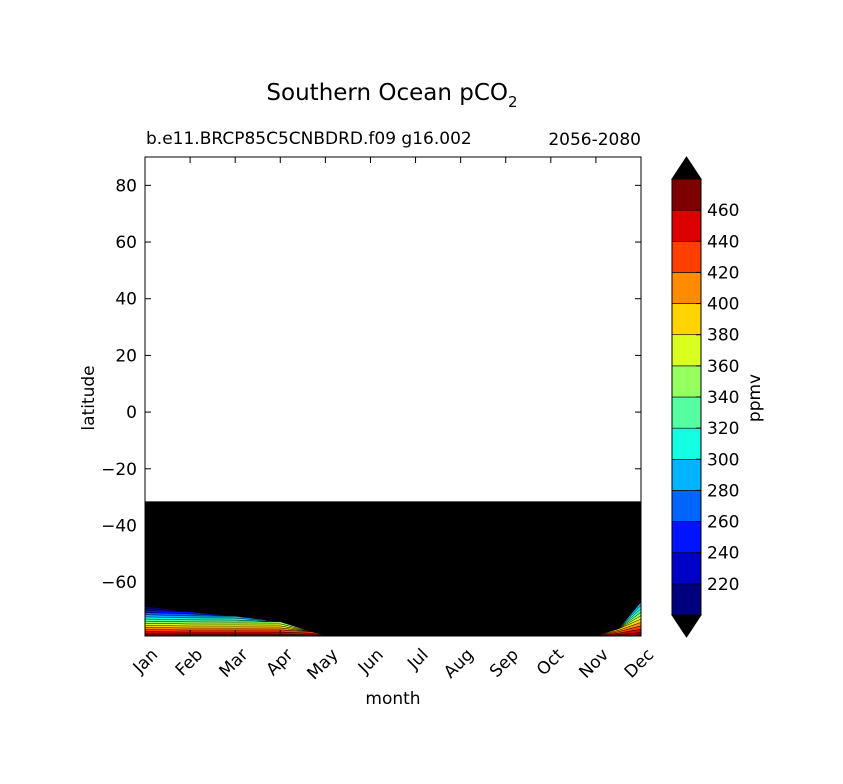 The width and height of the screenshot is (843, 784). What do you see at coordinates (723, 554) in the screenshot?
I see `colorbar-tick-label-240: 240` at bounding box center [723, 554].